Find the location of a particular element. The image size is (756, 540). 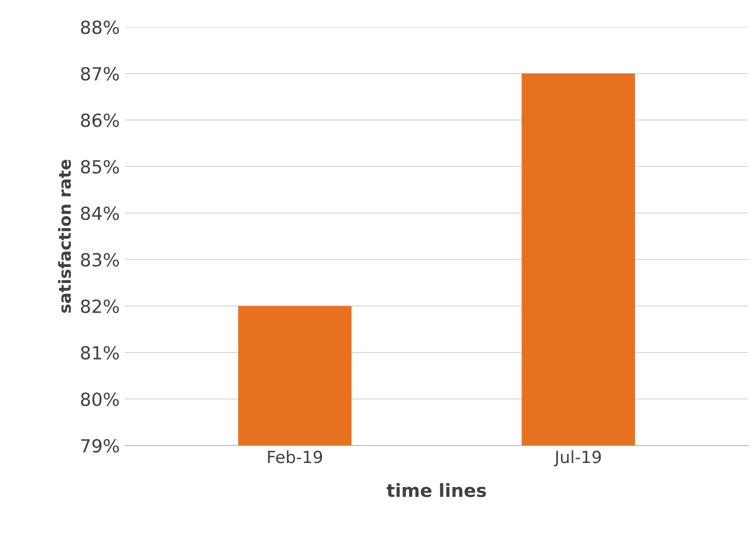

y-tick-label: 80% is located at coordinates (99, 399).